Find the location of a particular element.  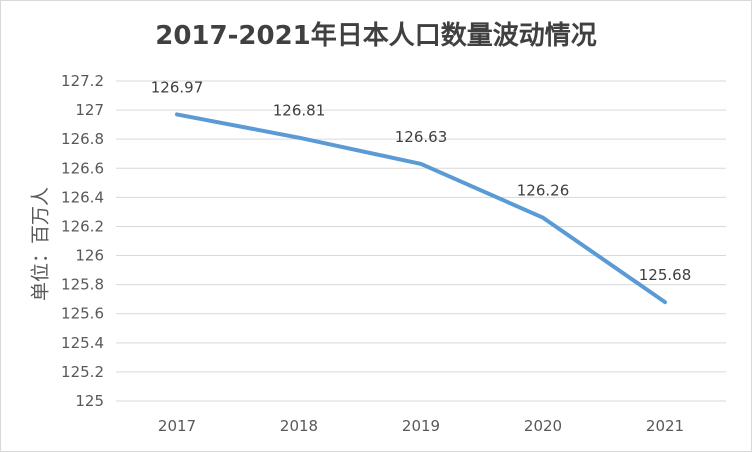

y-tick-label: 125 is located at coordinates (89, 401).